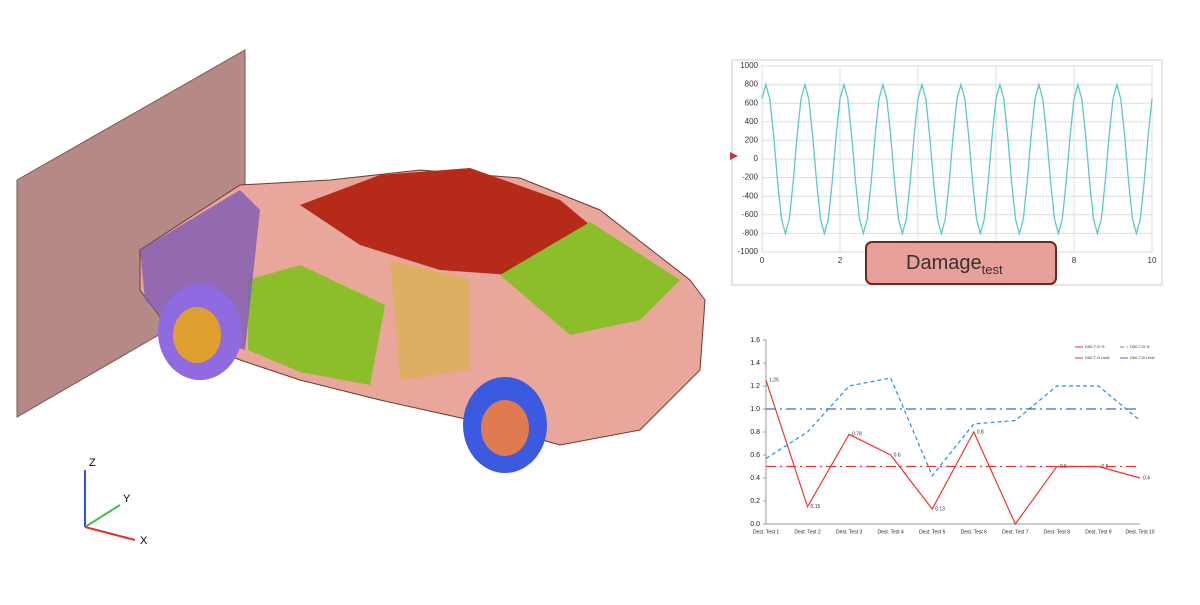 The image size is (1200, 605). What do you see at coordinates (897, 455) in the screenshot?
I see `data-label: 0.6` at bounding box center [897, 455].